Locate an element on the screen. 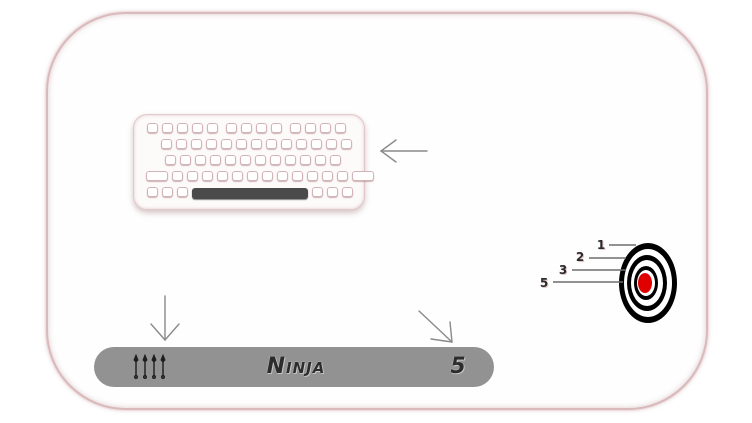 Image resolution: width=752 pixels, height=423 pixels. down-arrow-icon is located at coordinates (165, 318).